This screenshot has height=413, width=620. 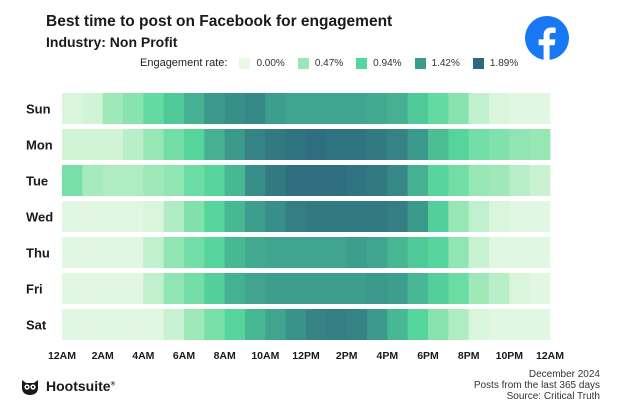 I want to click on legend-label: 0.00%, so click(x=270, y=63).